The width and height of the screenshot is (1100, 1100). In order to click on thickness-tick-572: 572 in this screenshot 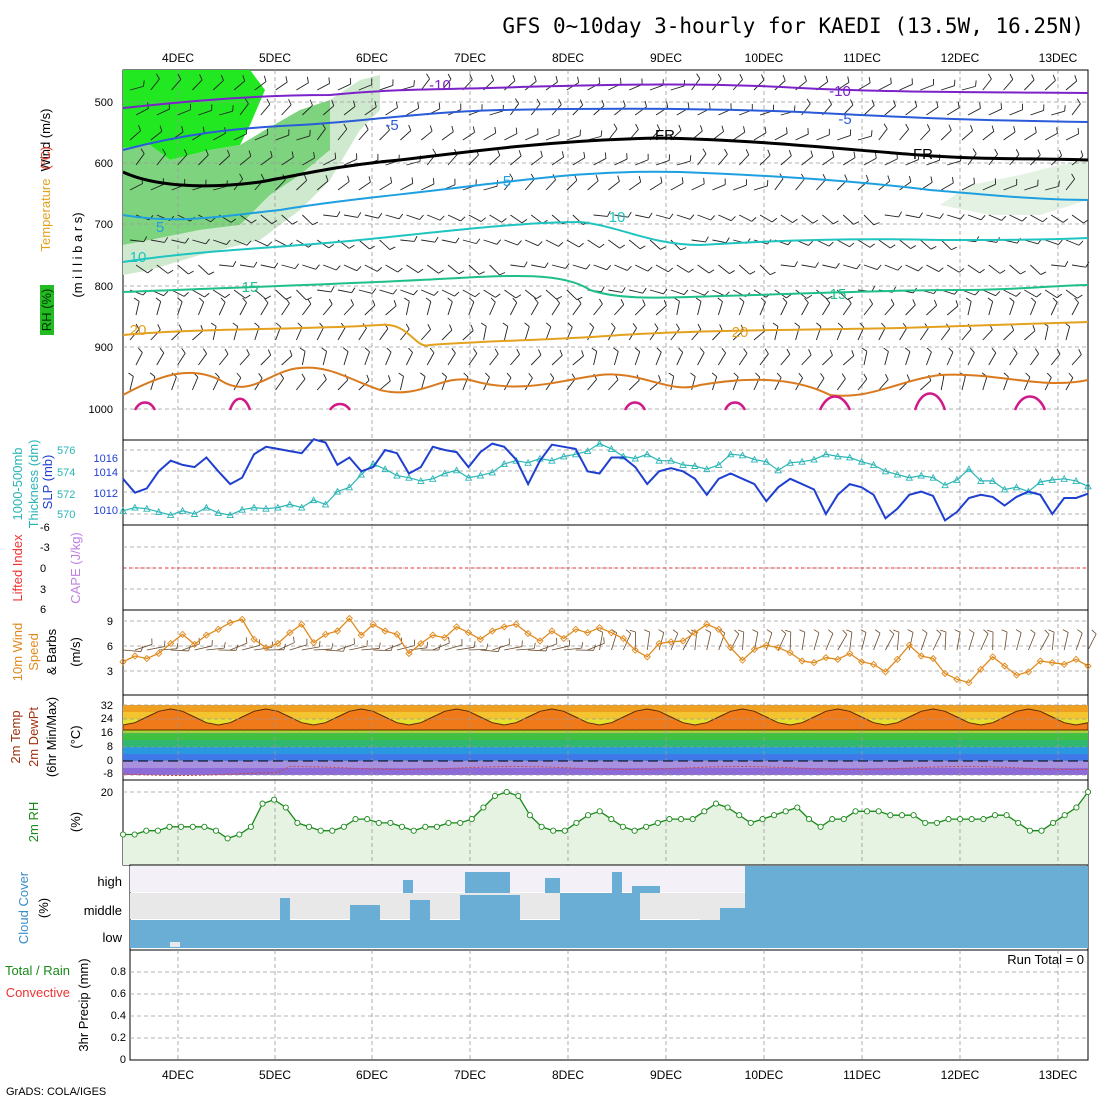, I will do `click(66, 495)`.